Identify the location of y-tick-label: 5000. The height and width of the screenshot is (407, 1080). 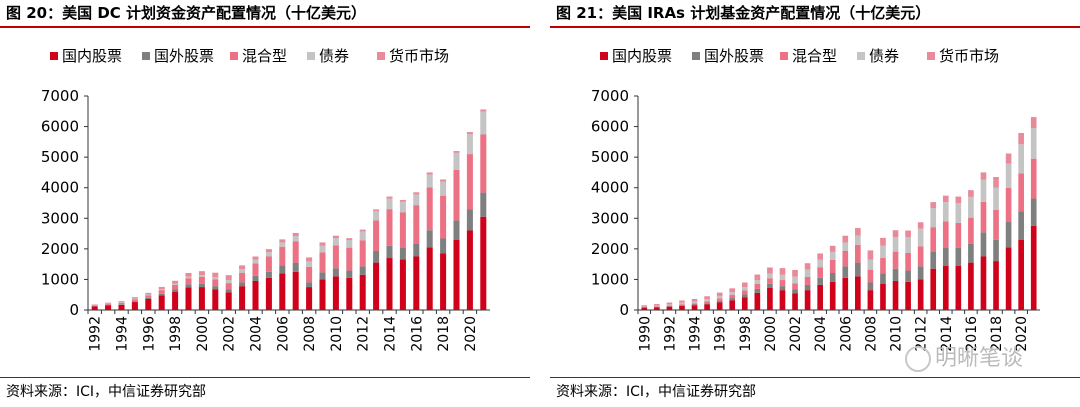
(60, 157).